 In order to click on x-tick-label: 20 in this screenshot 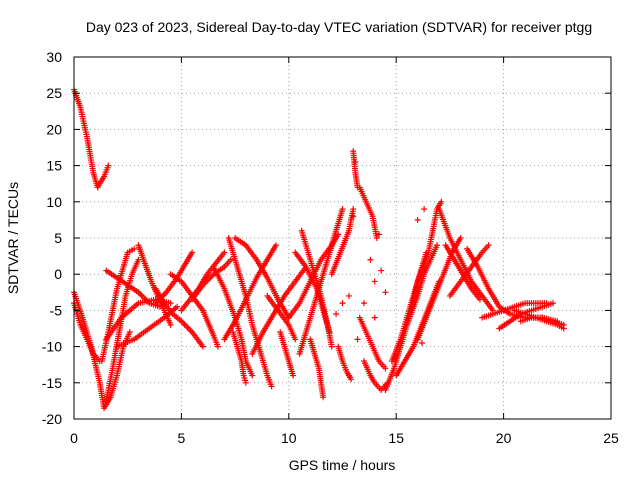, I will do `click(504, 438)`.